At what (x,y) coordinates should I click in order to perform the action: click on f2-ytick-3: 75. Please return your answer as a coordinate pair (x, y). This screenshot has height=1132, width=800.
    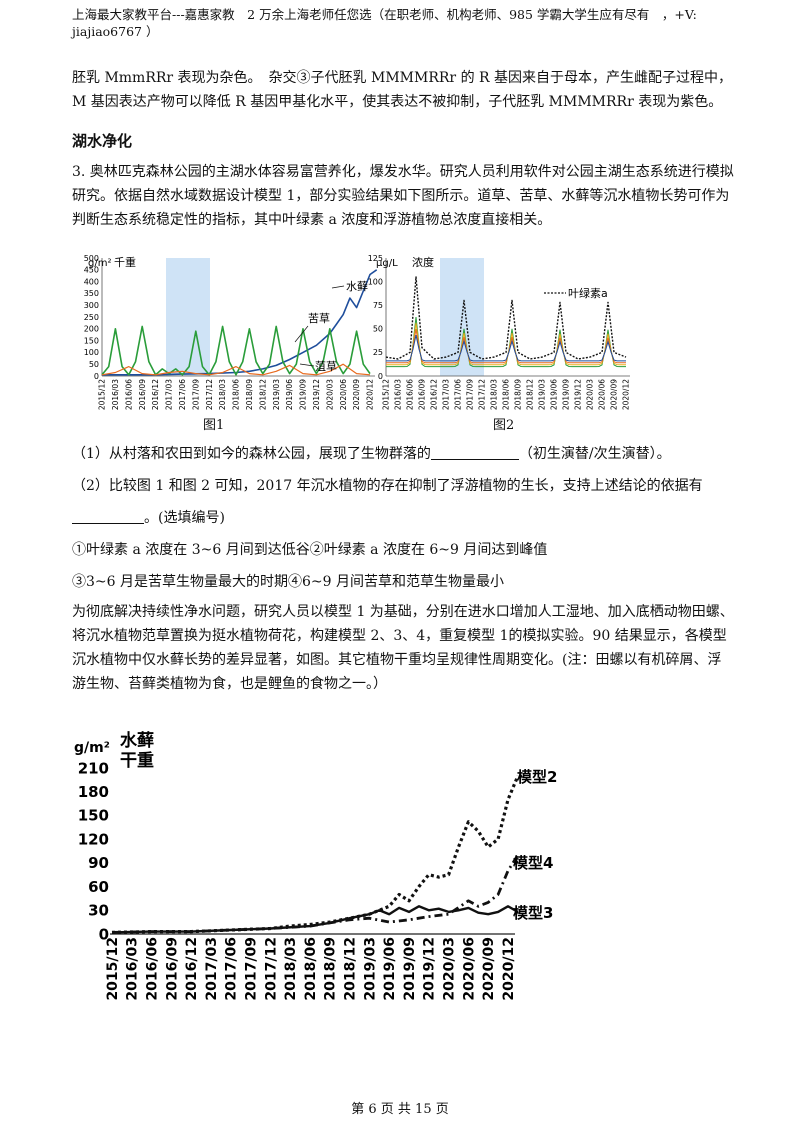
    Looking at the image, I should click on (378, 305).